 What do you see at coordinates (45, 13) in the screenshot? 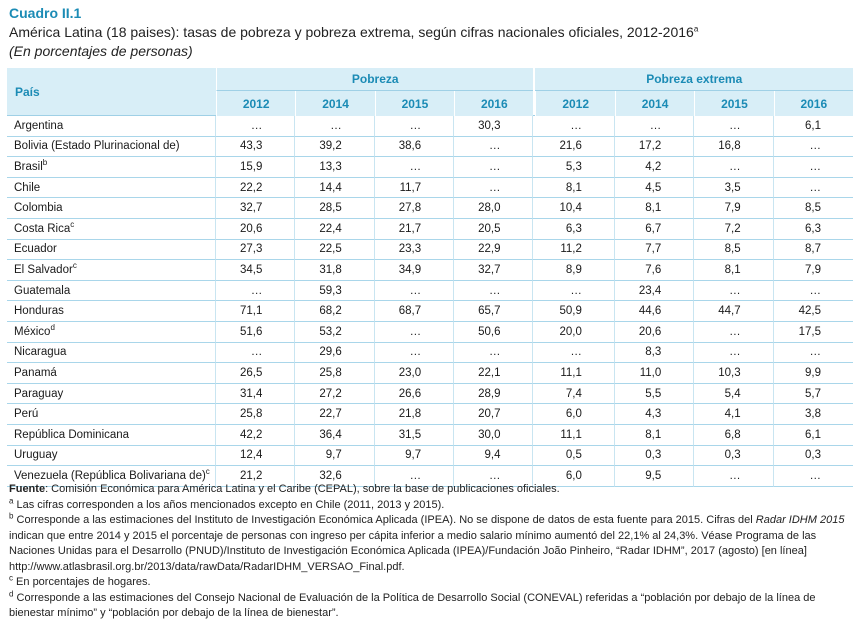
I see `table-label: Cuadro II.1` at bounding box center [45, 13].